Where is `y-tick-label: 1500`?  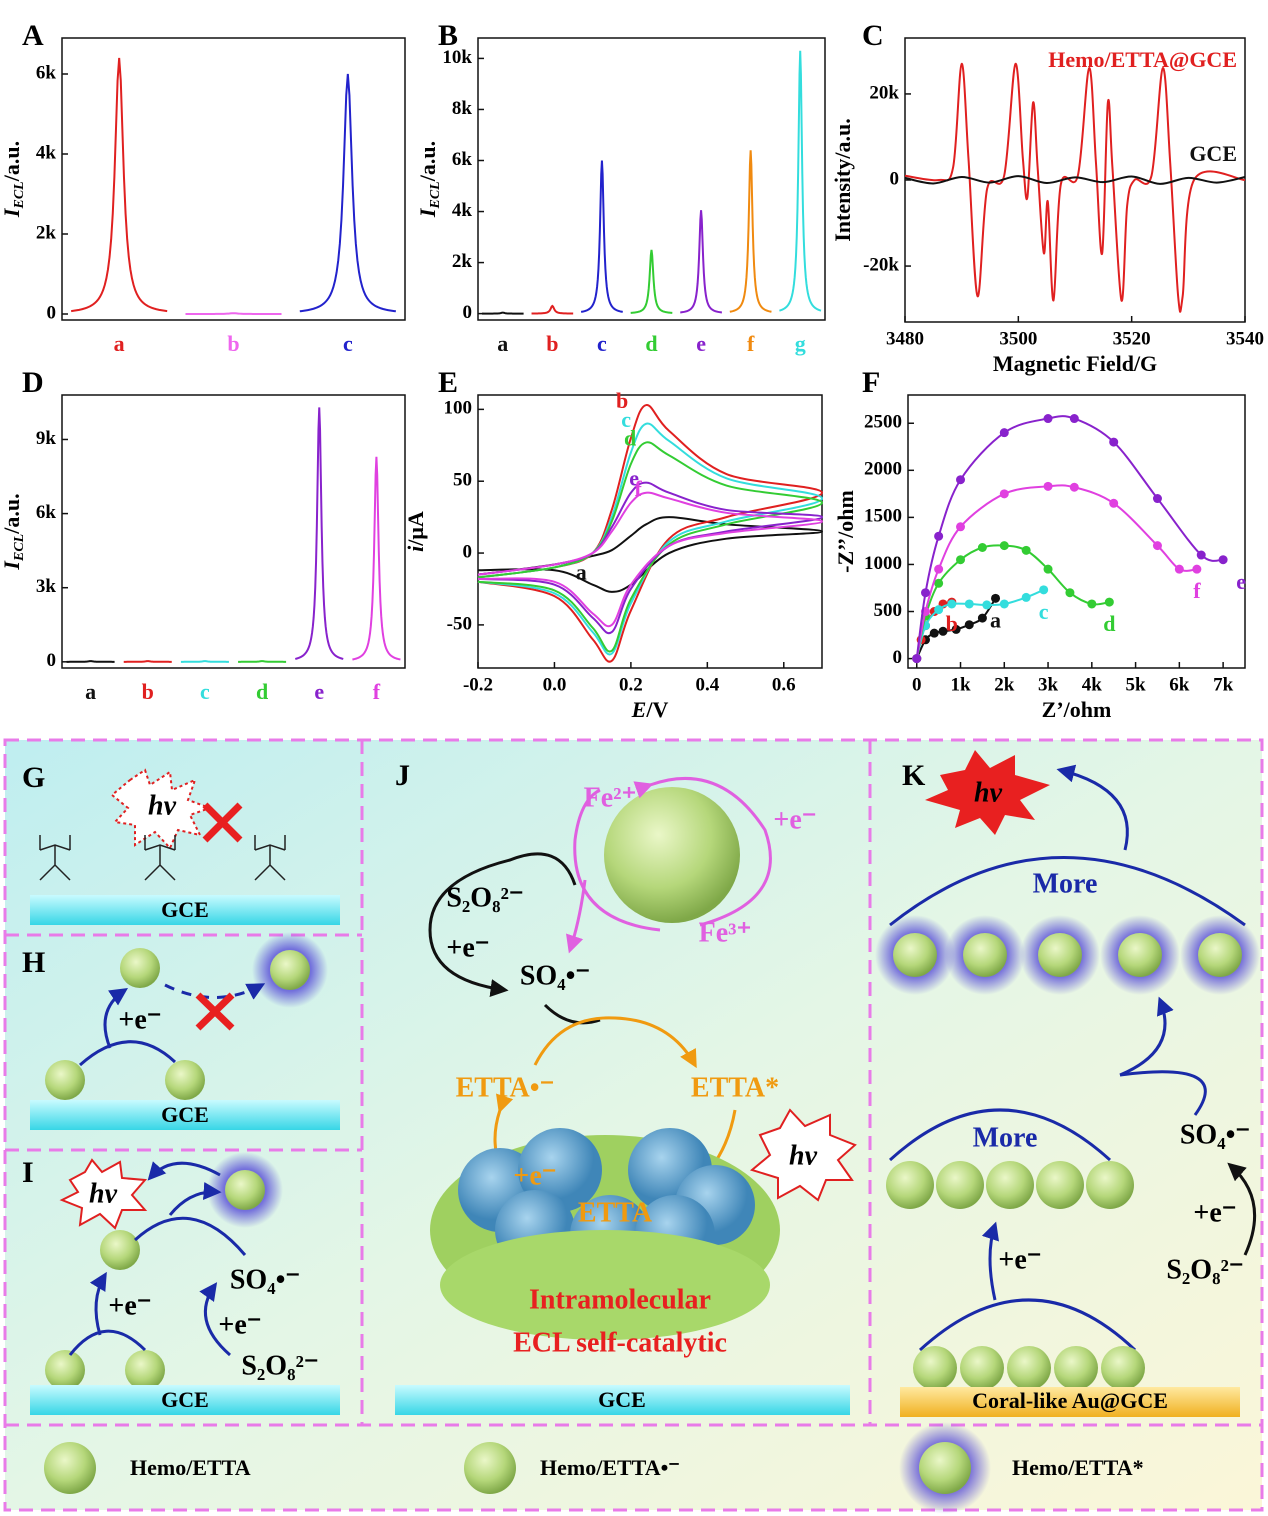 y-tick-label: 1500 is located at coordinates (883, 516).